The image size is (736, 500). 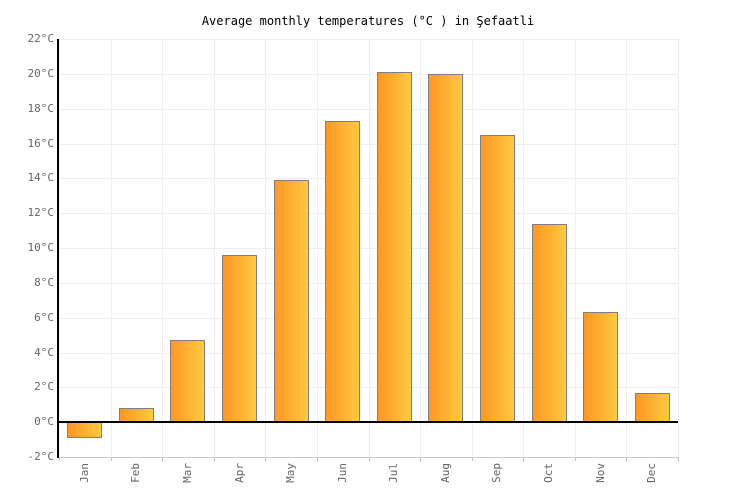 I want to click on bar-jul, so click(x=394, y=247).